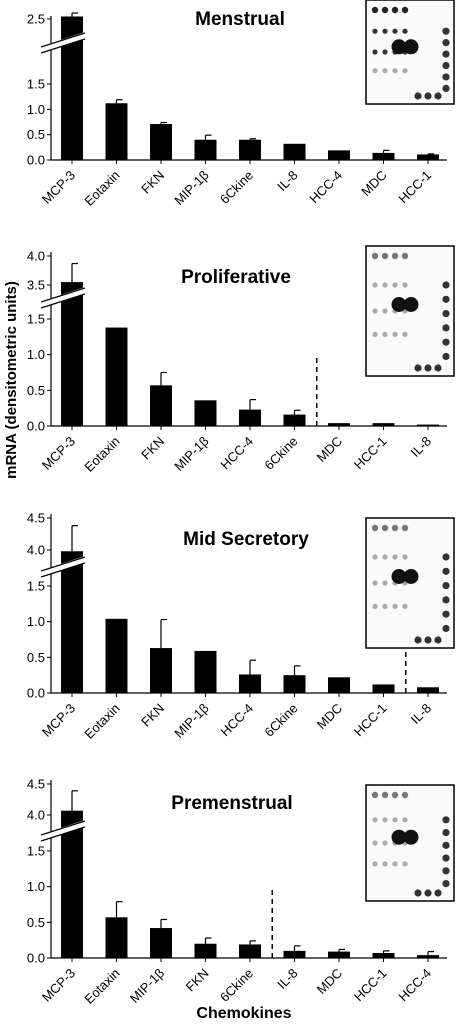 This screenshot has height=1025, width=458. What do you see at coordinates (36, 815) in the screenshot?
I see `y-tick-label: 4.0` at bounding box center [36, 815].